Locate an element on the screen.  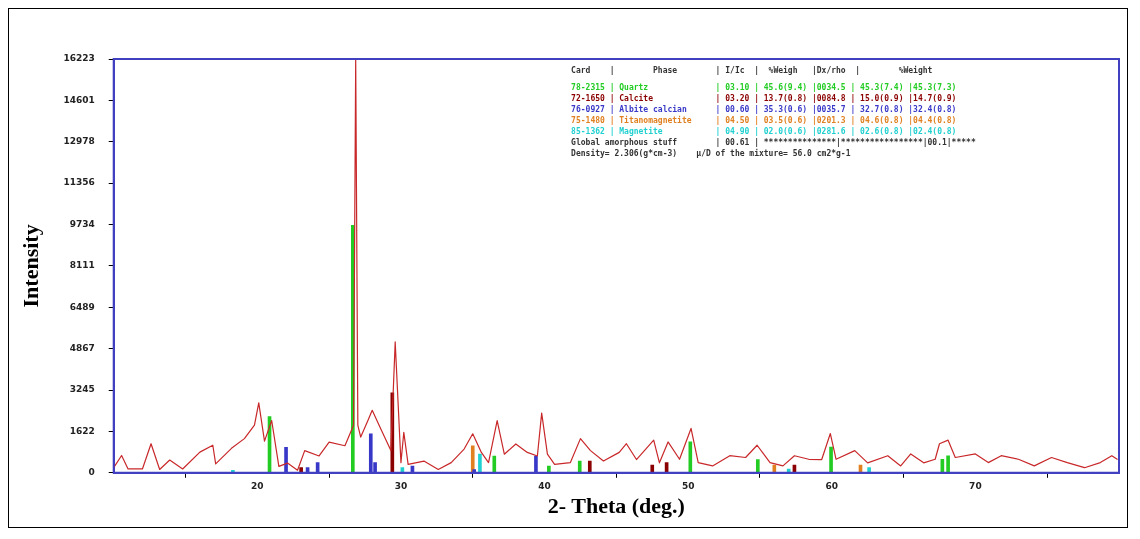
x-axis-title: 2- Theta (deg.) is located at coordinates (616, 506).